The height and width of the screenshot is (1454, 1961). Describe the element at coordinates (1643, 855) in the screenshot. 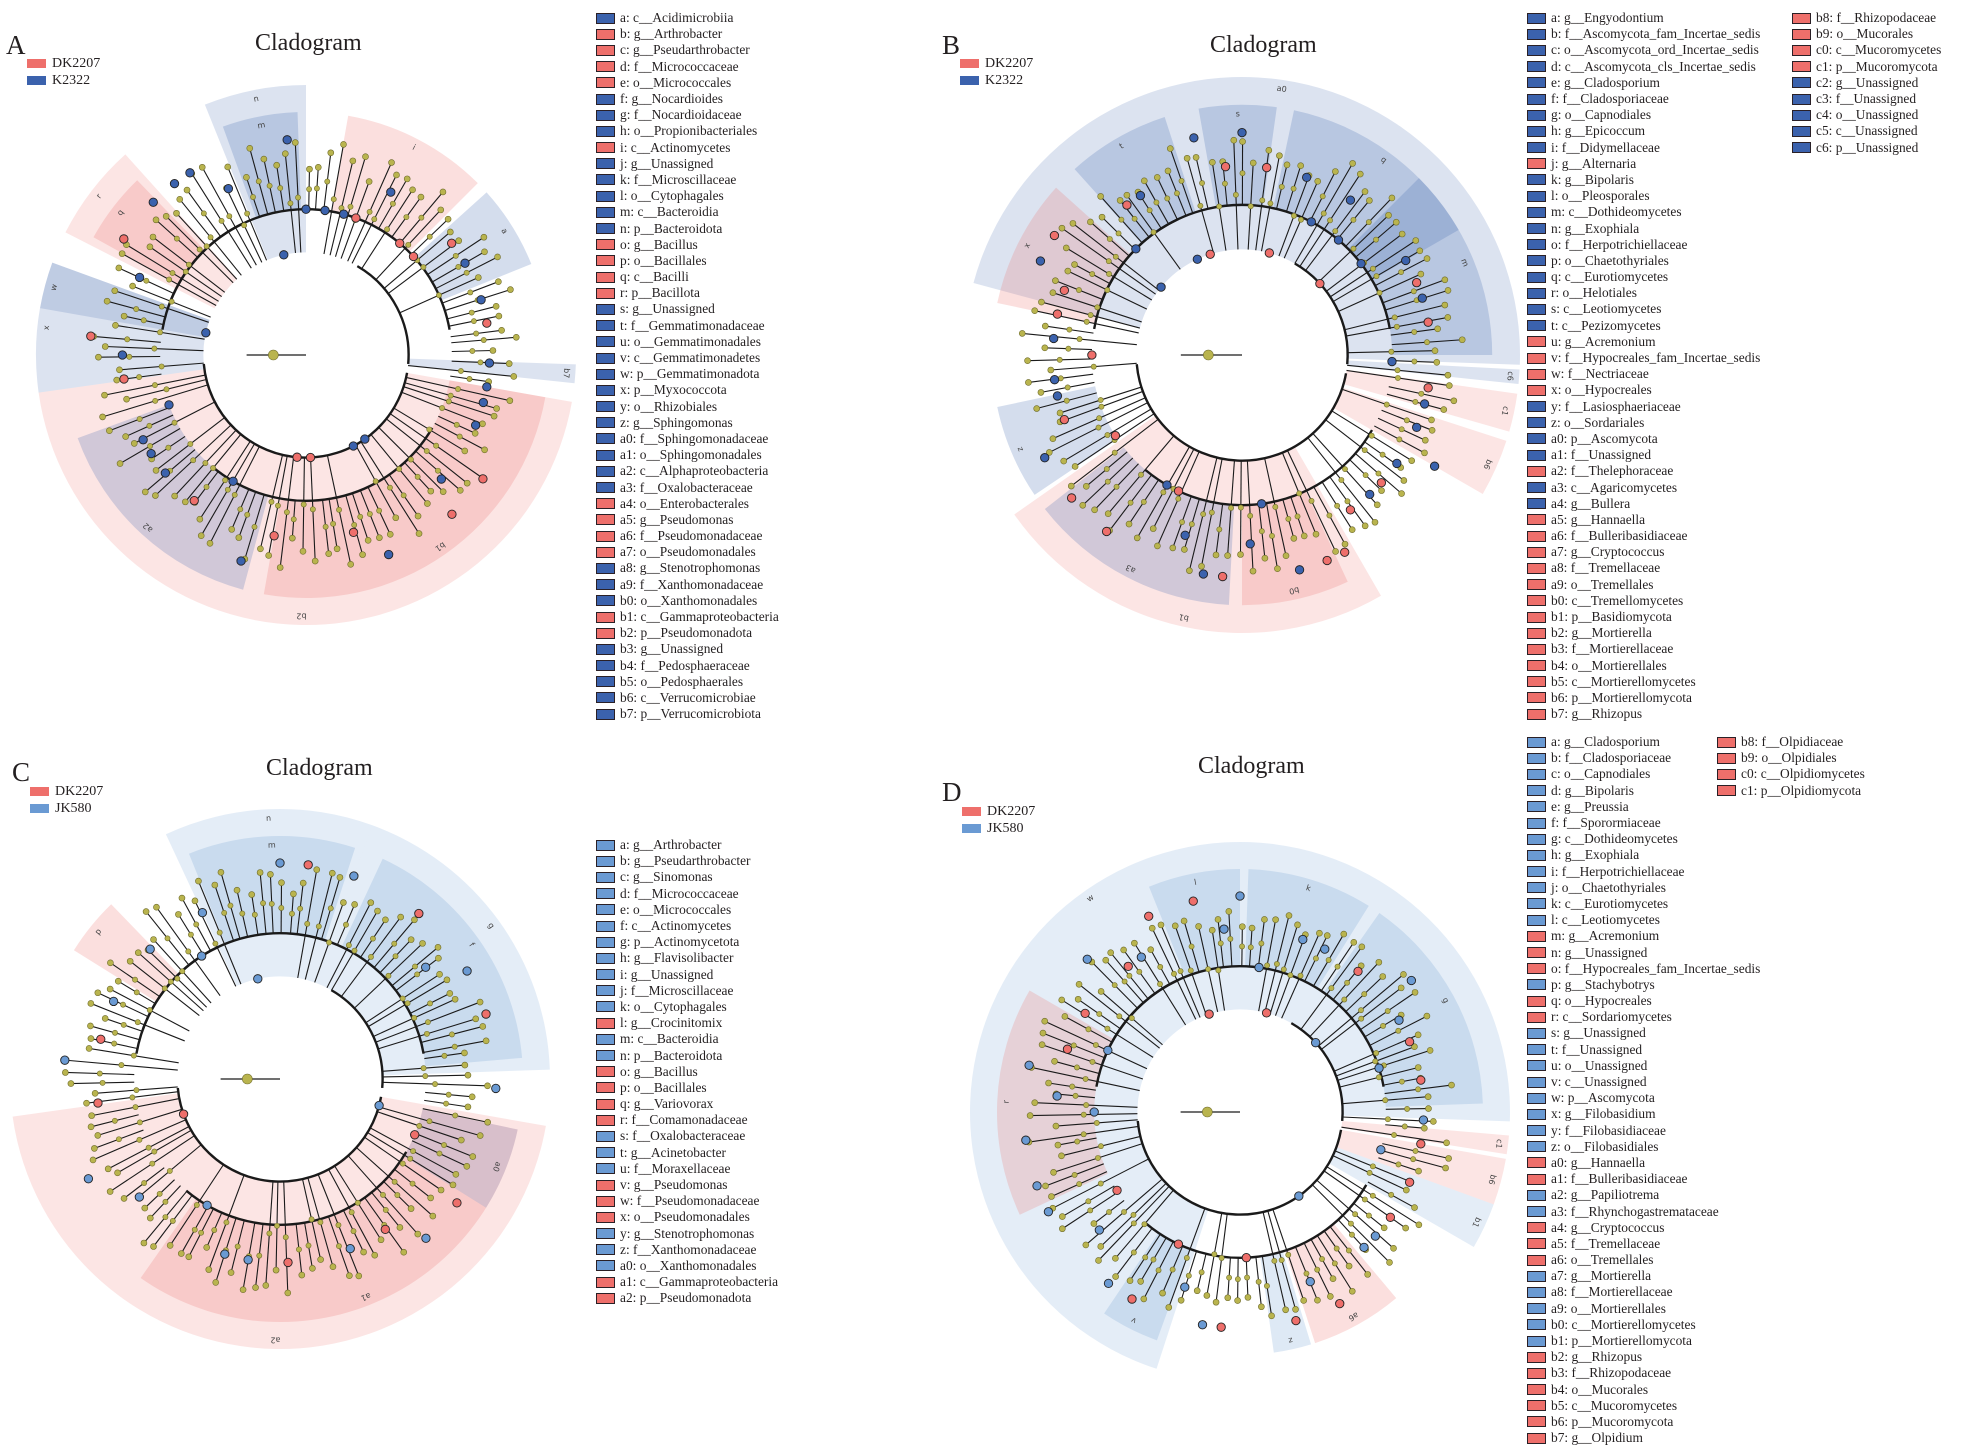

I see `taxa-legend-item: h: g__Exophiala` at that location.